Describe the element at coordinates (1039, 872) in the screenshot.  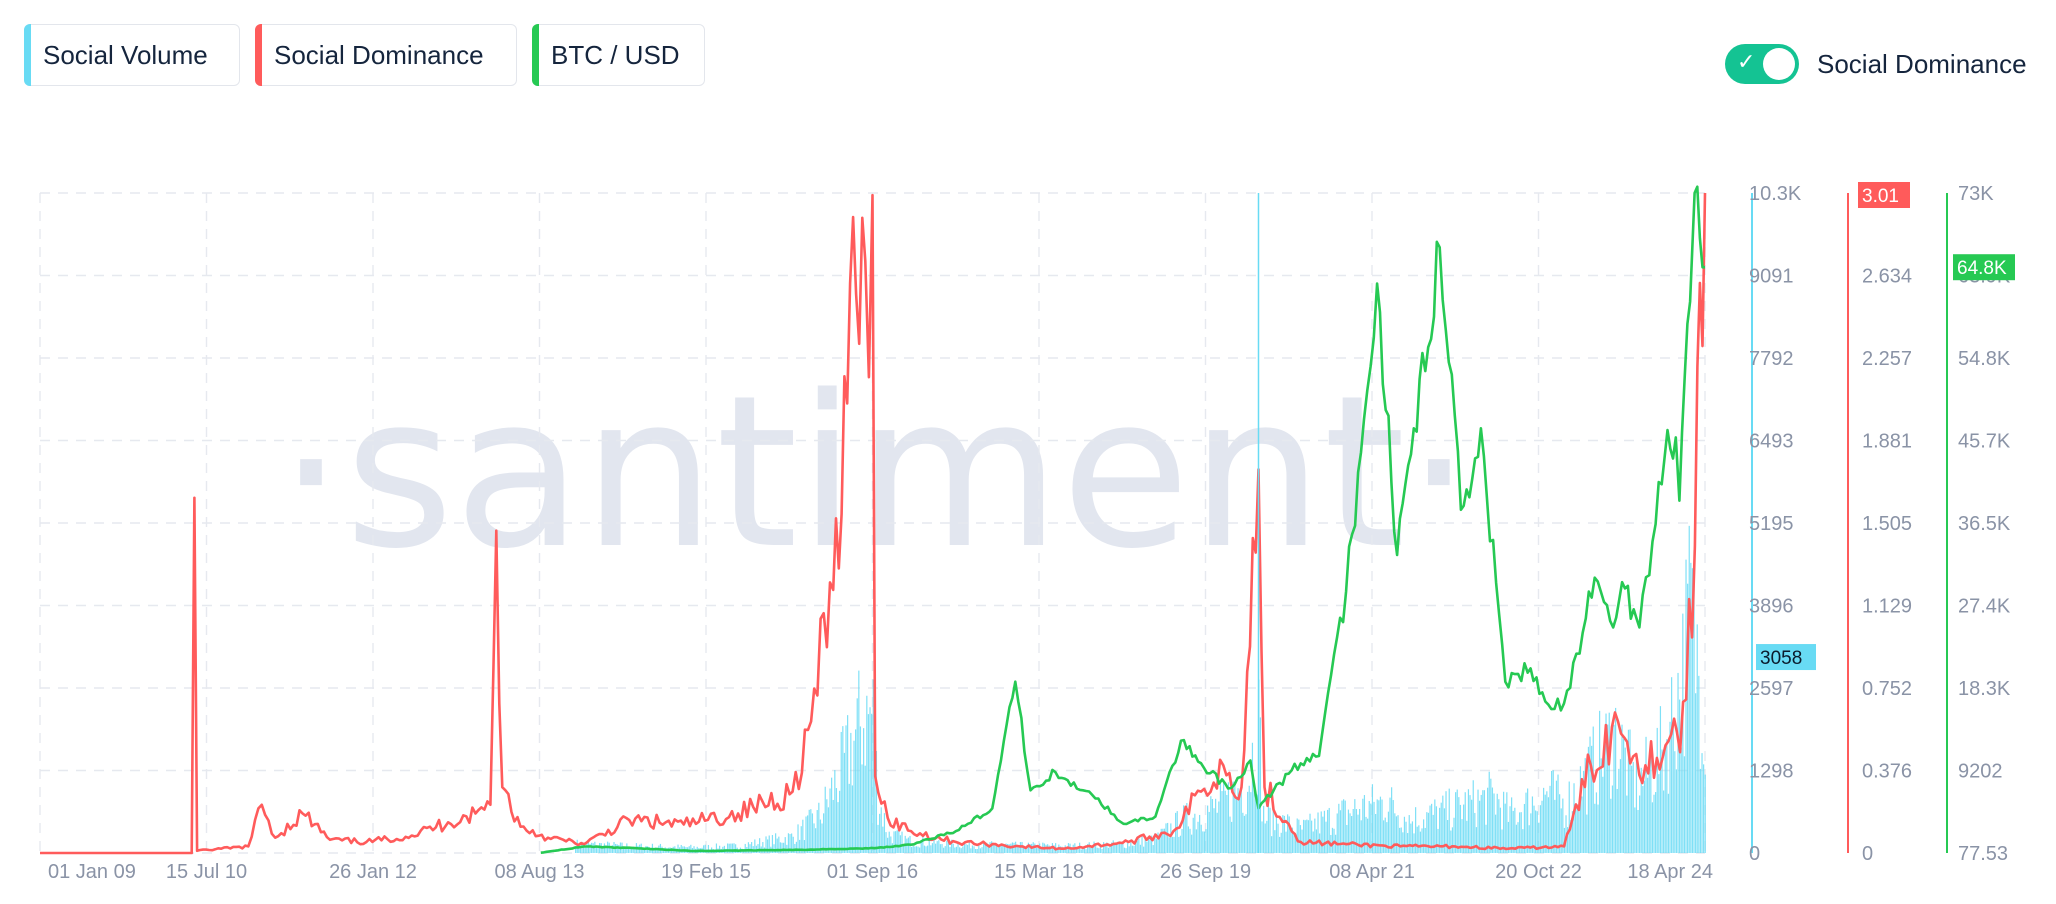
I see `x-tick-label: 15 Mar 18` at that location.